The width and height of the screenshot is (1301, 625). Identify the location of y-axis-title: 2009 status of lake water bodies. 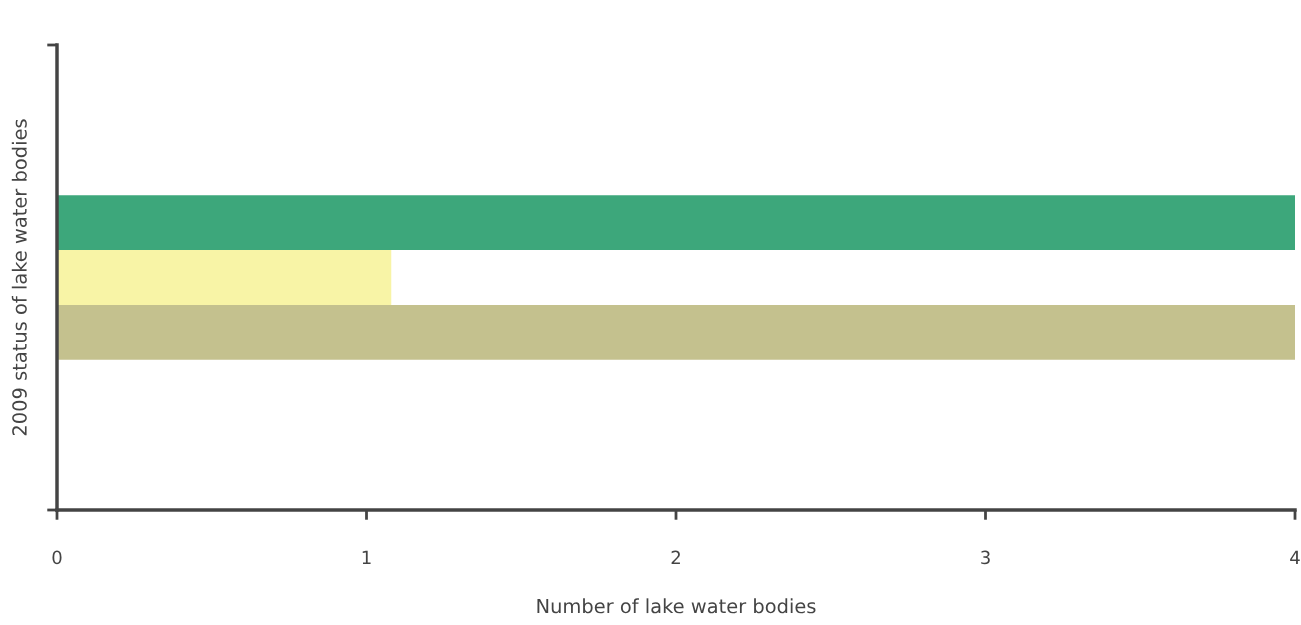
(19, 277).